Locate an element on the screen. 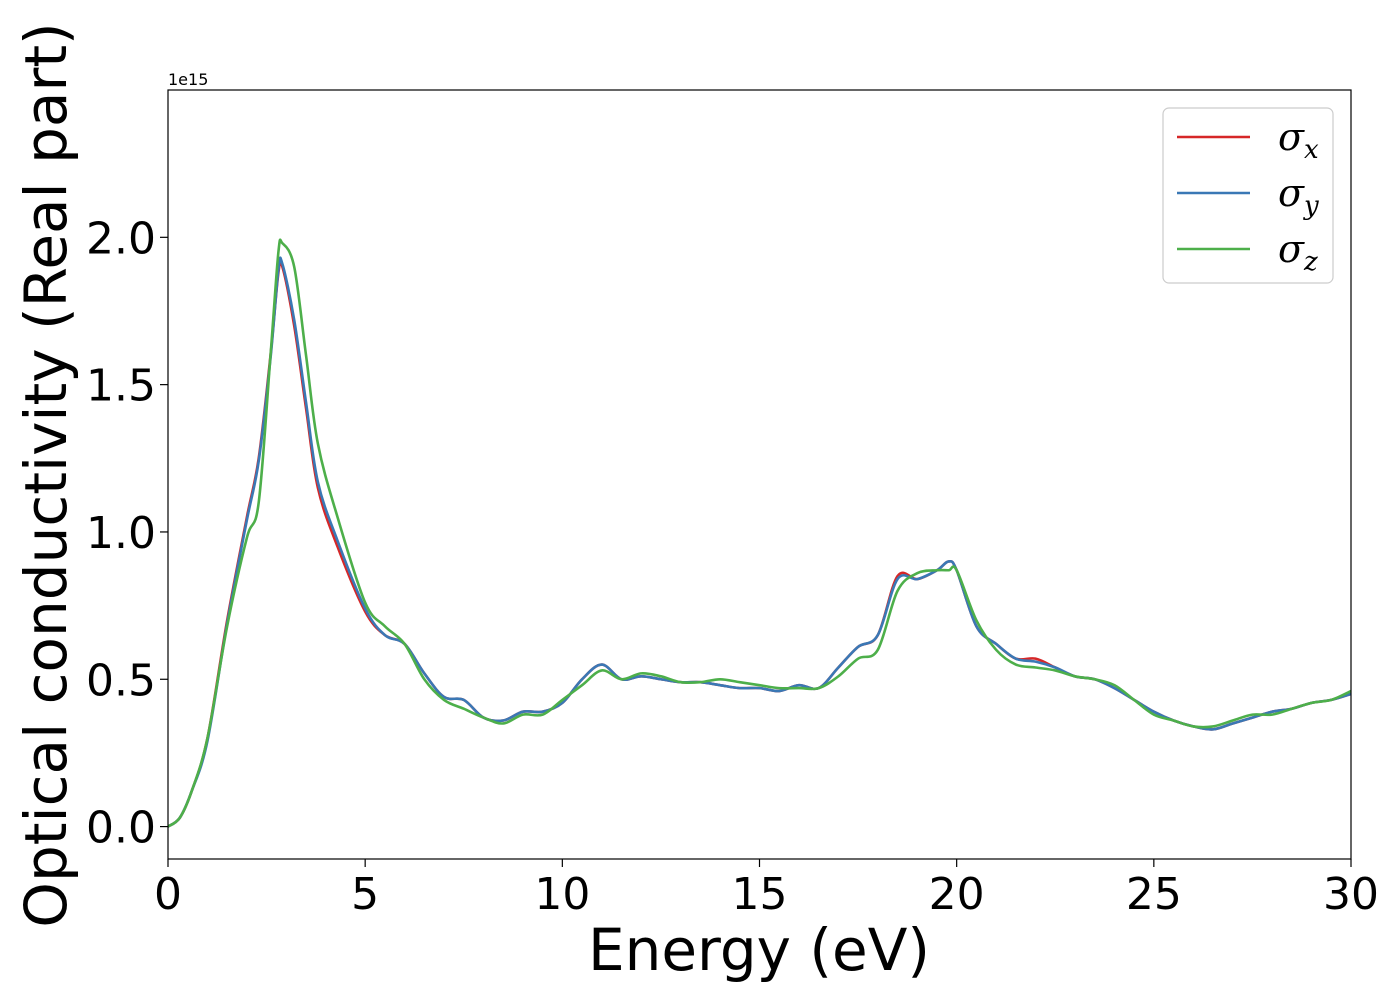  x-tick-label: 30 is located at coordinates (1351, 894).